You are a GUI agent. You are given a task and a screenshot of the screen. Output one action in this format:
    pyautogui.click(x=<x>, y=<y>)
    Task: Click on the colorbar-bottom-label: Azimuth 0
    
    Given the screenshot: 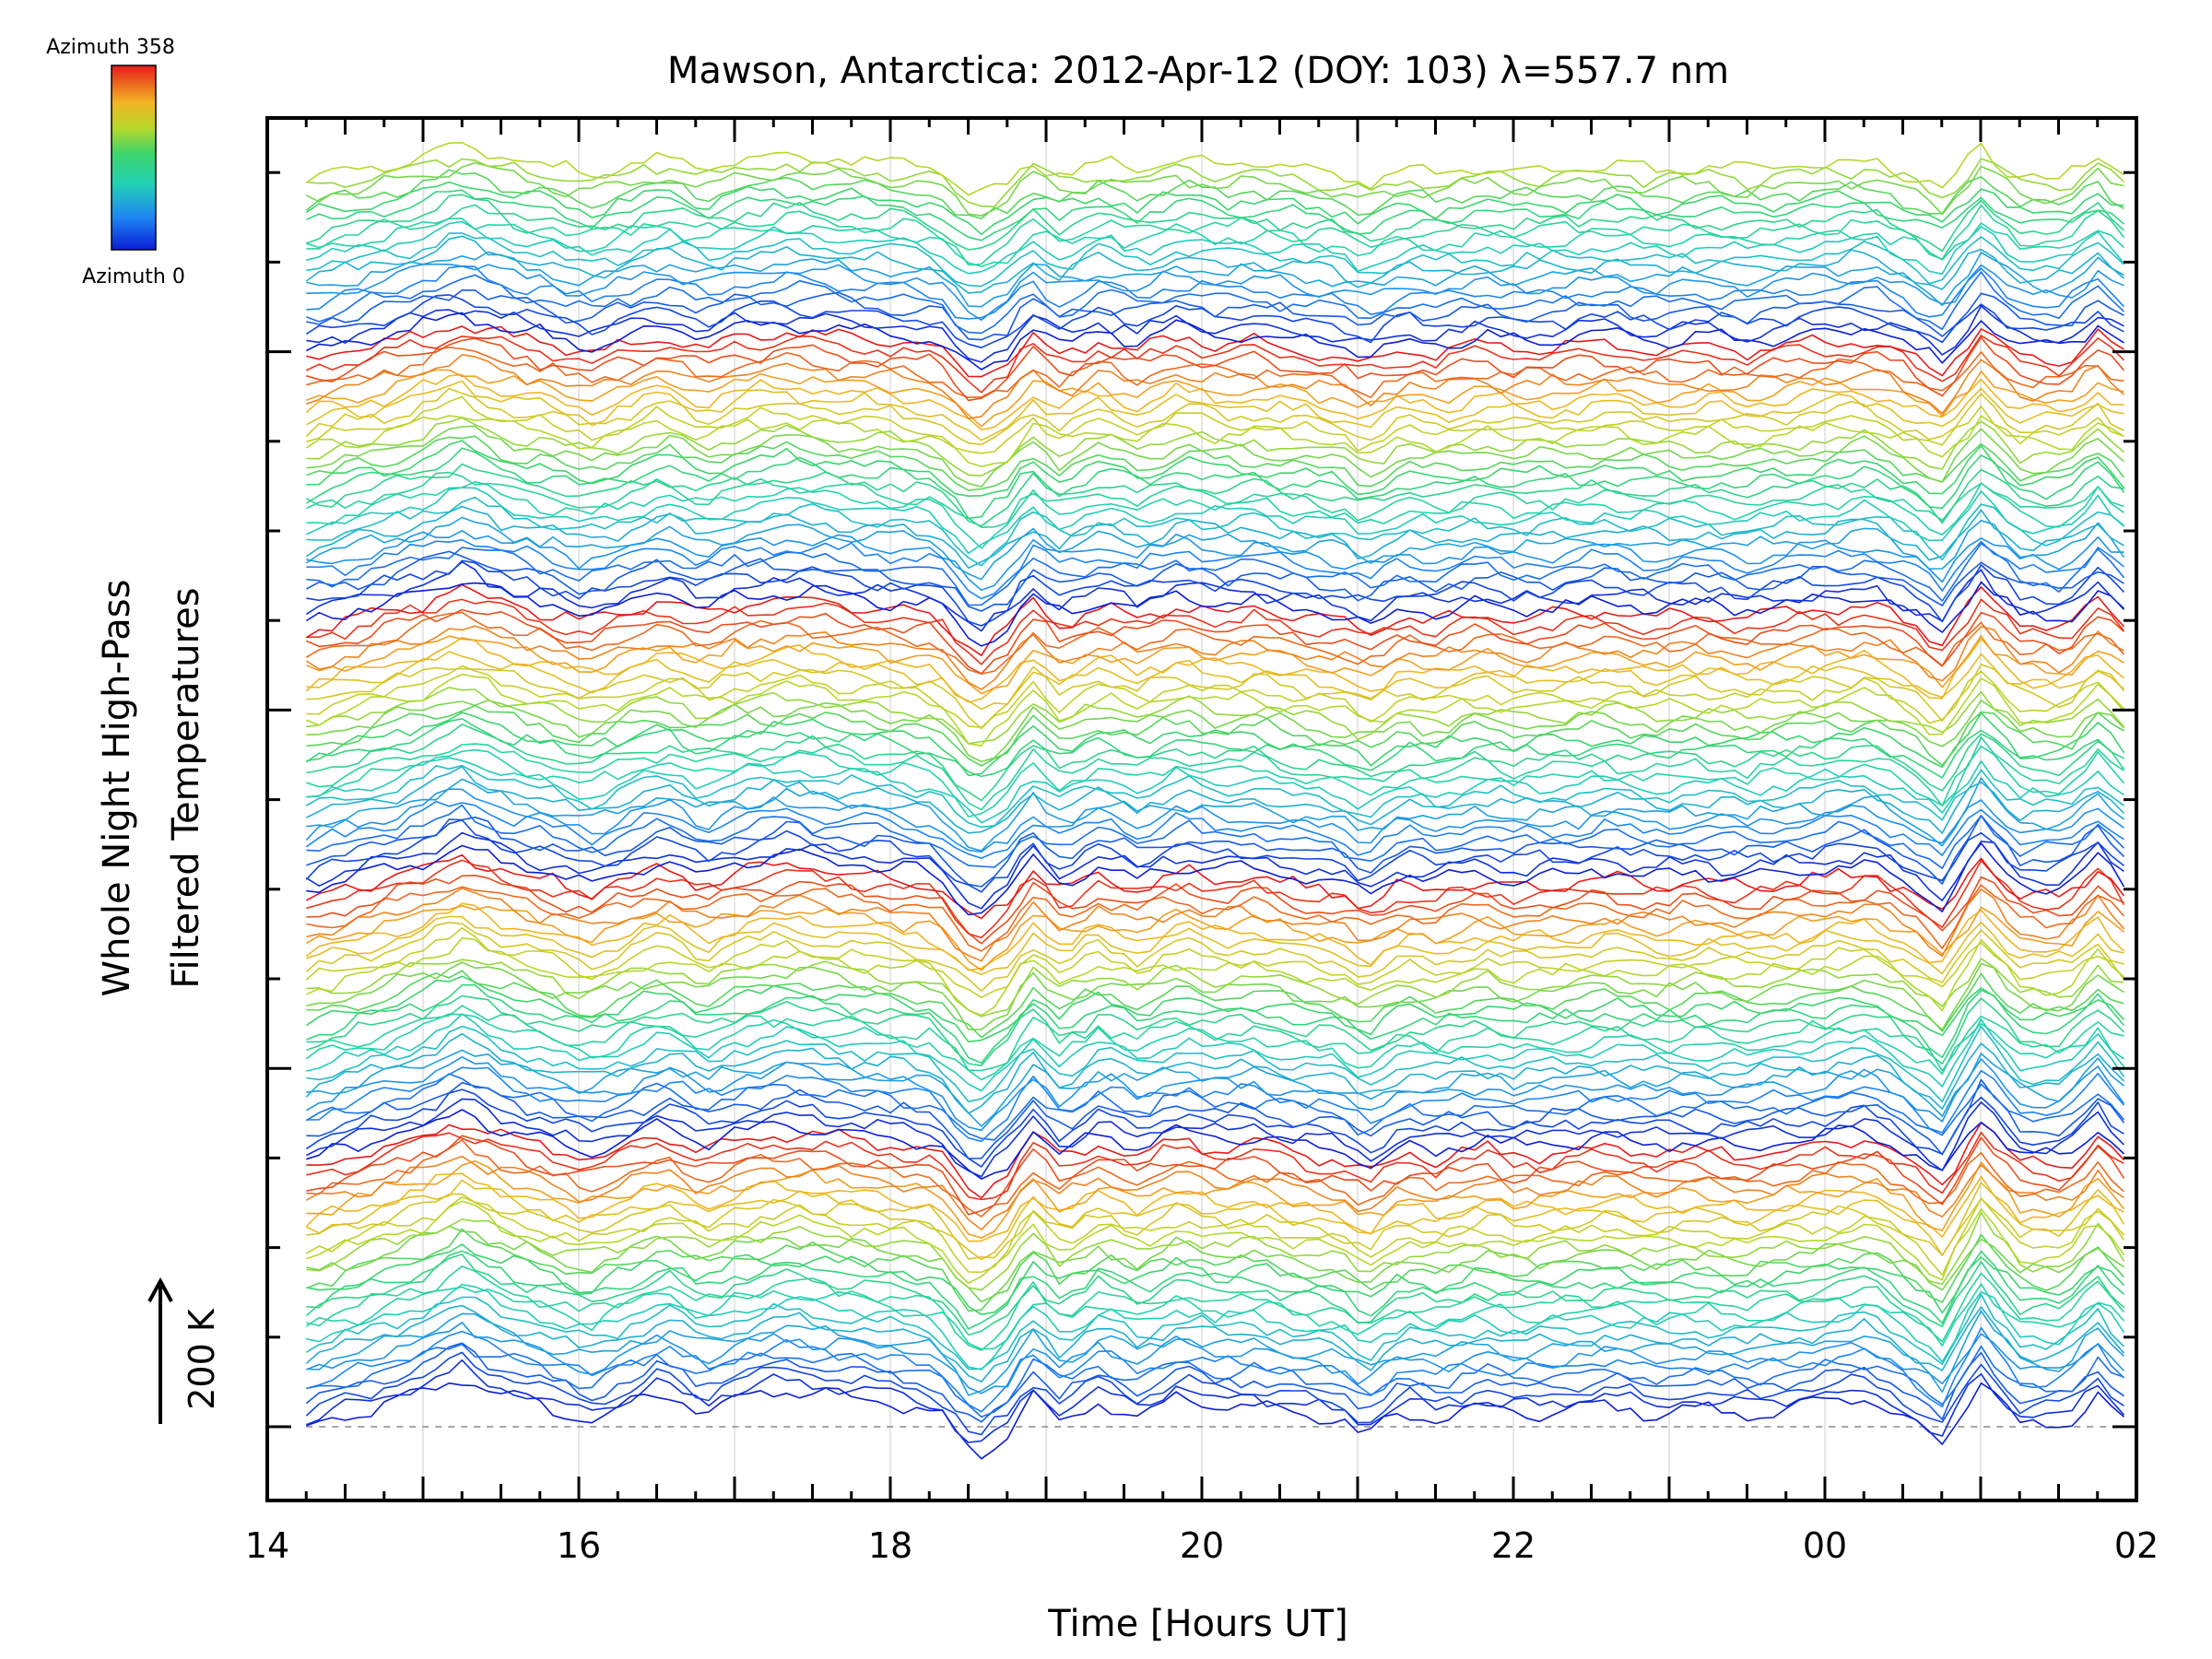 What is the action you would take?
    pyautogui.click(x=133, y=276)
    